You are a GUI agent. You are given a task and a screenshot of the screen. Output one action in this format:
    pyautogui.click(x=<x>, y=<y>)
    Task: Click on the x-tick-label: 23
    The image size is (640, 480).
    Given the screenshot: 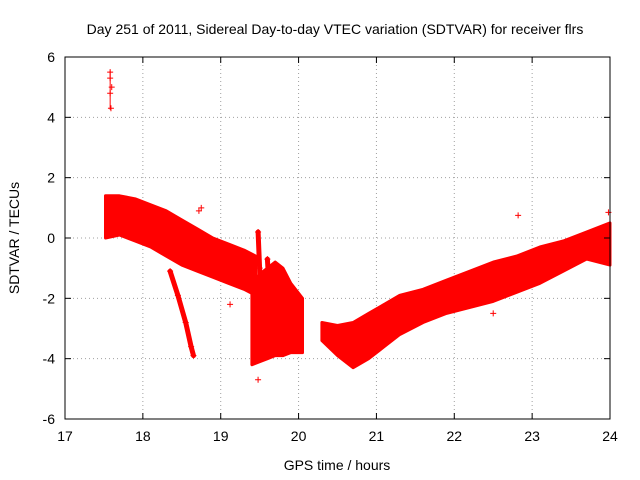 What is the action you would take?
    pyautogui.click(x=532, y=436)
    